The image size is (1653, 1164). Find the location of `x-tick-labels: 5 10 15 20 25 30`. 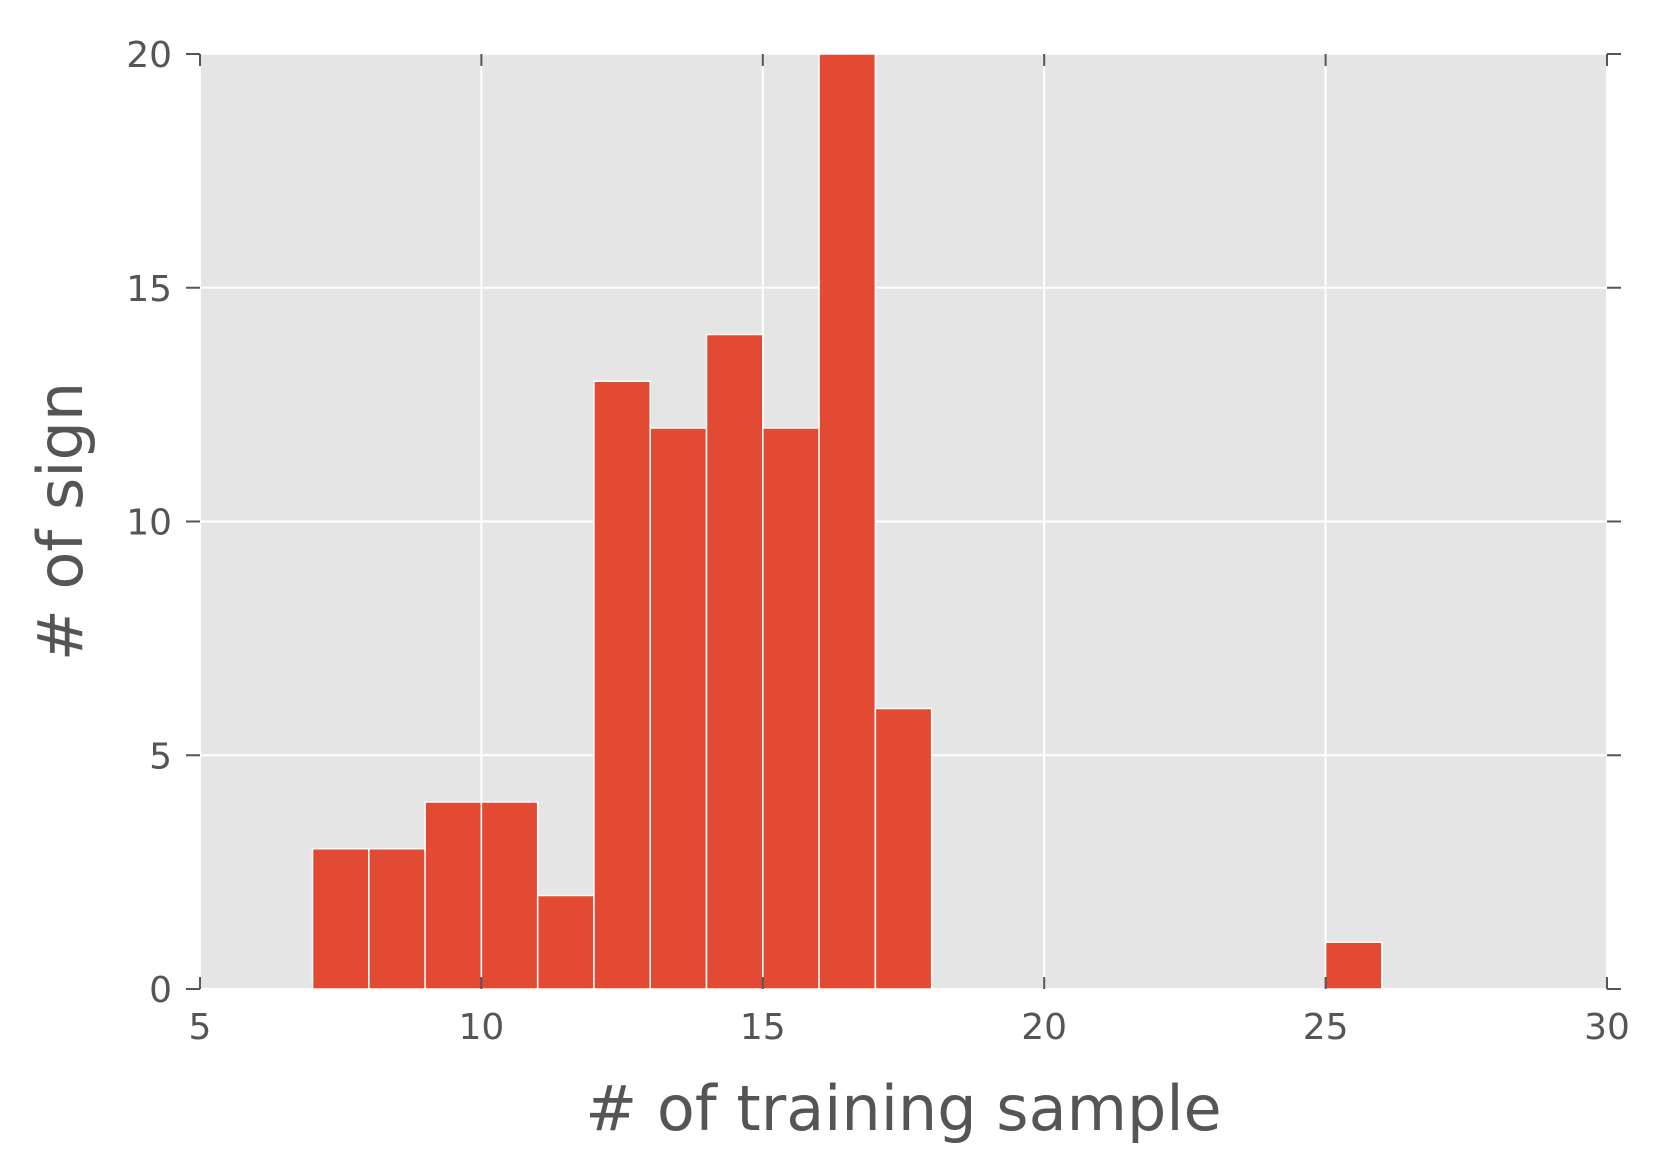

x-tick-labels: 5 10 15 20 25 30 is located at coordinates (909, 1027).